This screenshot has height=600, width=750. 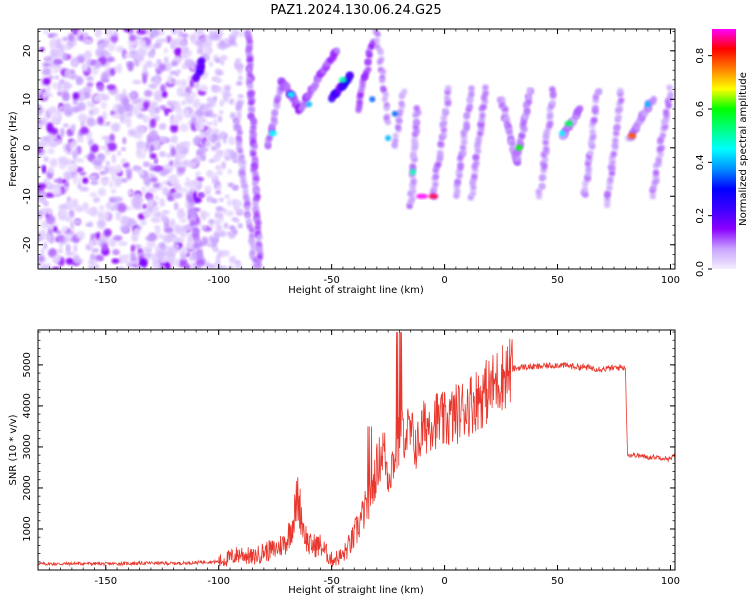 I want to click on x-tick-label: 0, so click(x=444, y=280).